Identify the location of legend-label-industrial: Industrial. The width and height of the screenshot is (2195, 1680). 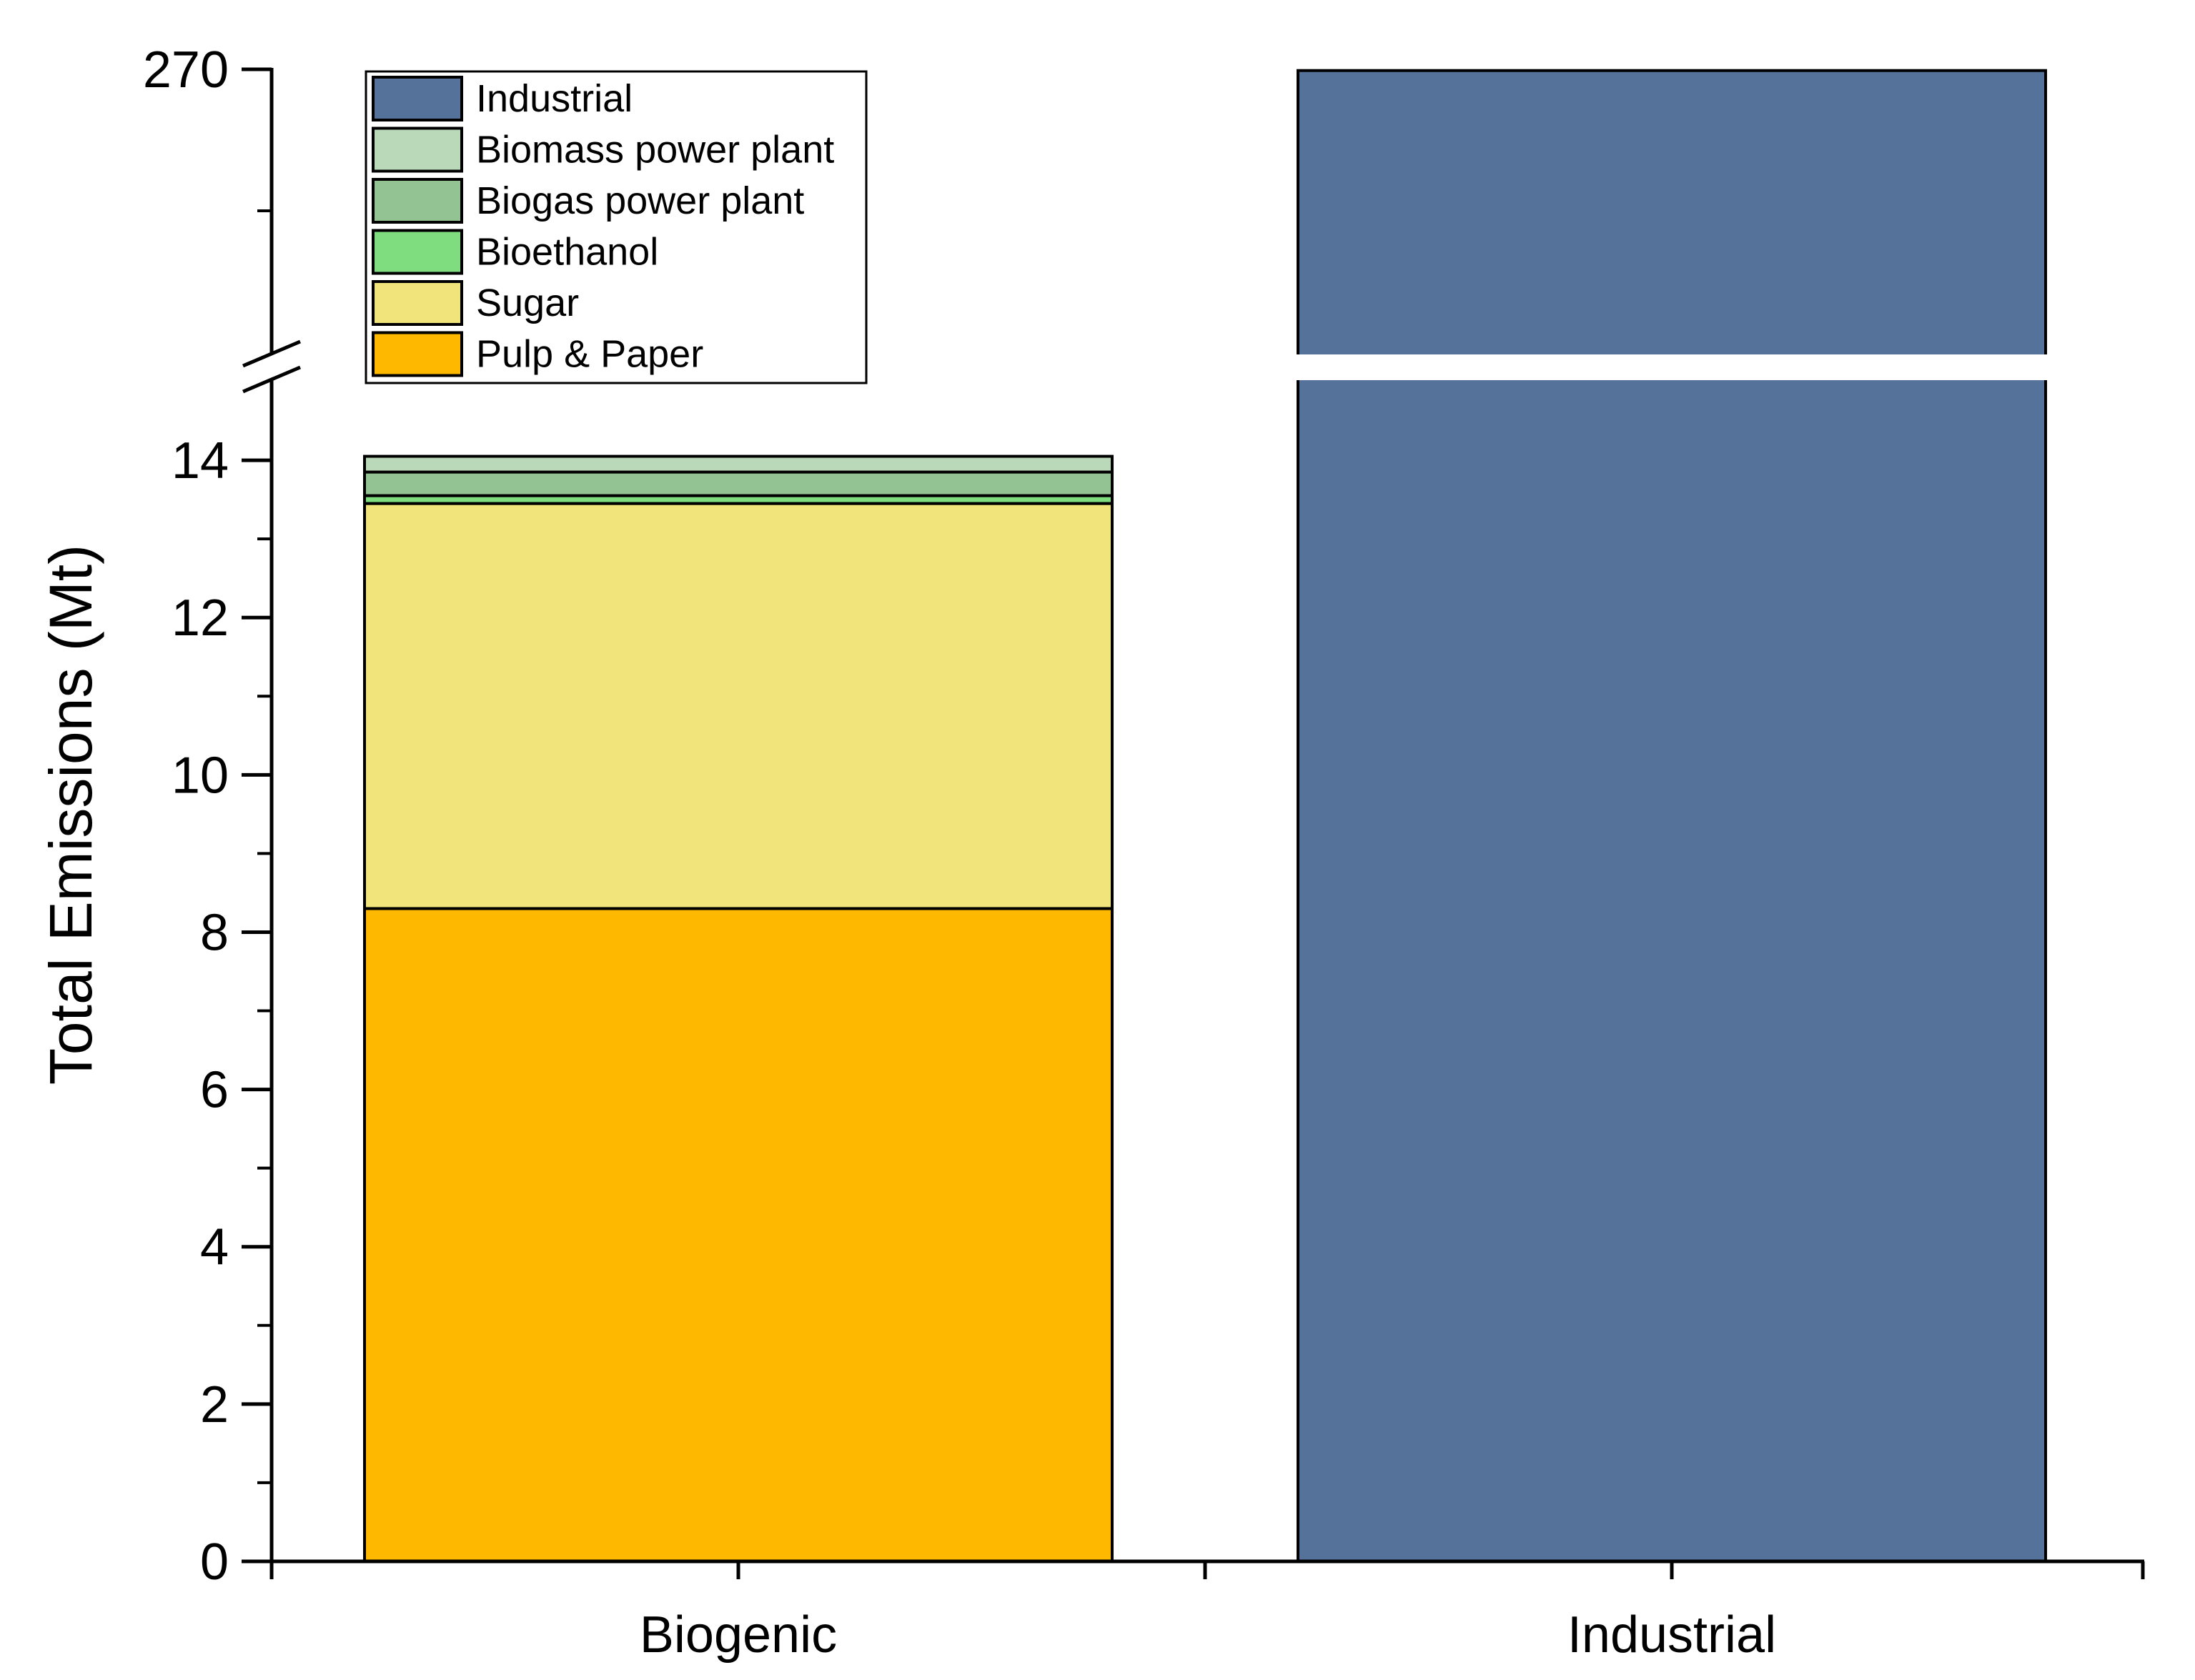
(554, 98).